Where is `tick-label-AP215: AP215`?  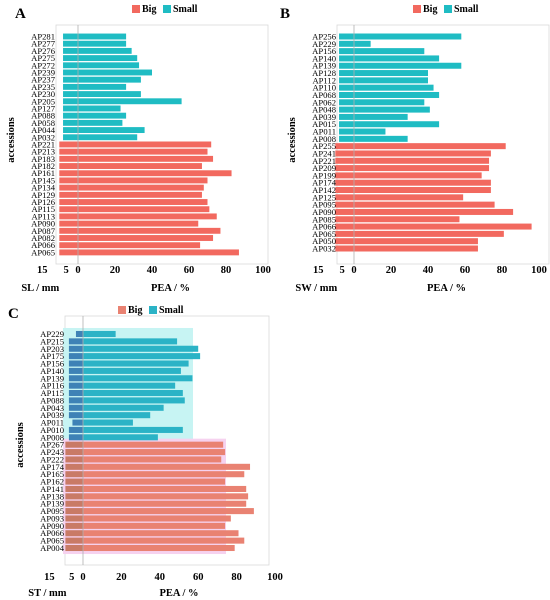
tick-label-AP215: AP215 is located at coordinates (52, 341).